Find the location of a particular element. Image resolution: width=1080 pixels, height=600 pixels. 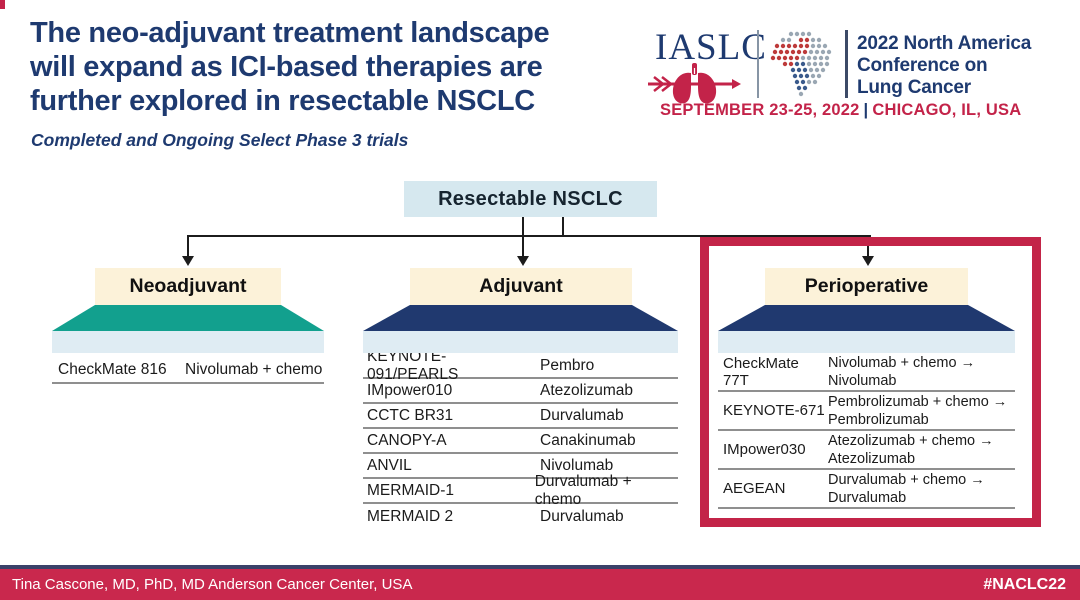

platform-neoadjuvant is located at coordinates (188, 318).